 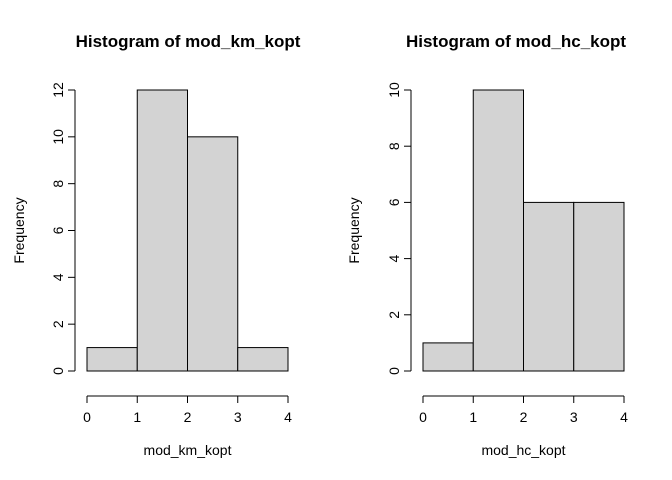 I want to click on y-tick-label: 12, so click(x=58, y=90).